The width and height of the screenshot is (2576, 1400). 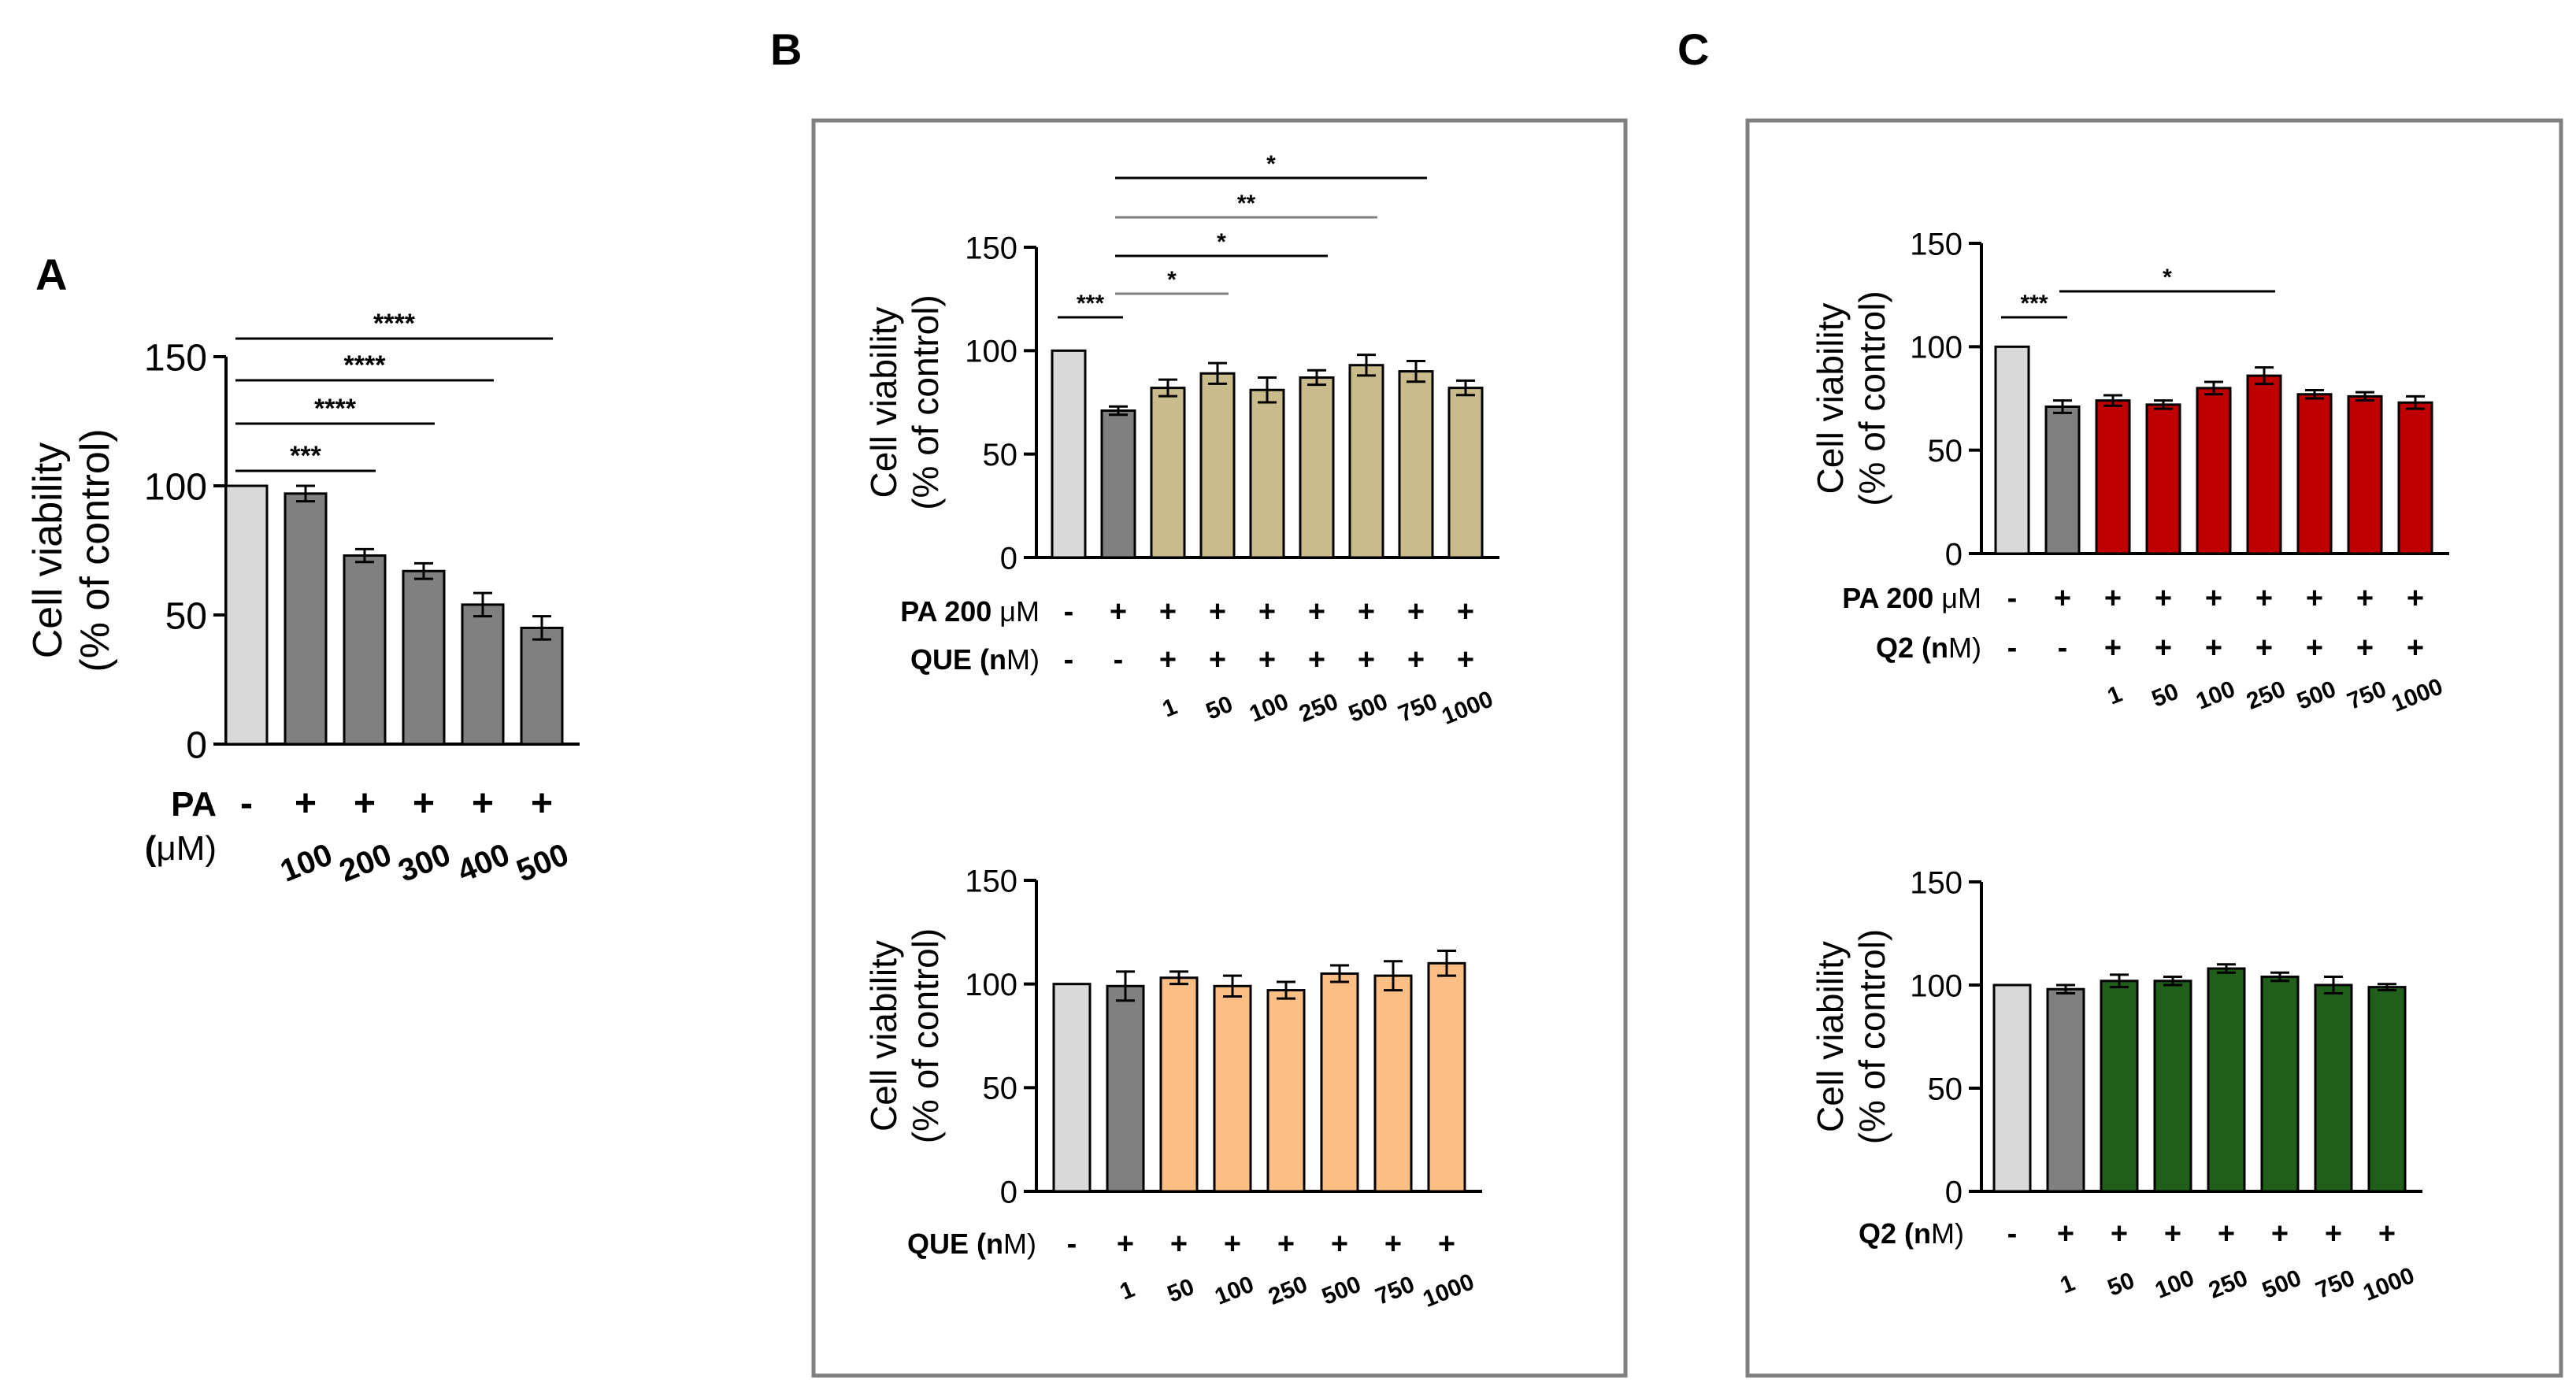 I want to click on y-tick-label: 50, so click(x=1000, y=455).